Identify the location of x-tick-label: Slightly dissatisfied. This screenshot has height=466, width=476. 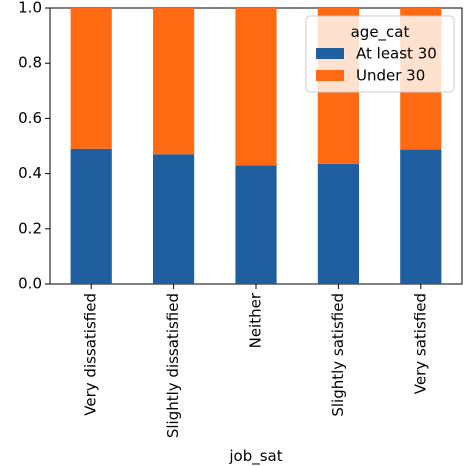
(173, 365).